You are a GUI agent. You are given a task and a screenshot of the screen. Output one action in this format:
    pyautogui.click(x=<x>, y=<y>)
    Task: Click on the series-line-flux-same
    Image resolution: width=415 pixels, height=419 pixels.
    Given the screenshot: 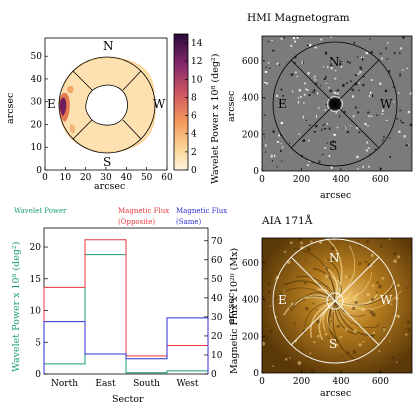 What is the action you would take?
    pyautogui.click(x=126, y=345)
    